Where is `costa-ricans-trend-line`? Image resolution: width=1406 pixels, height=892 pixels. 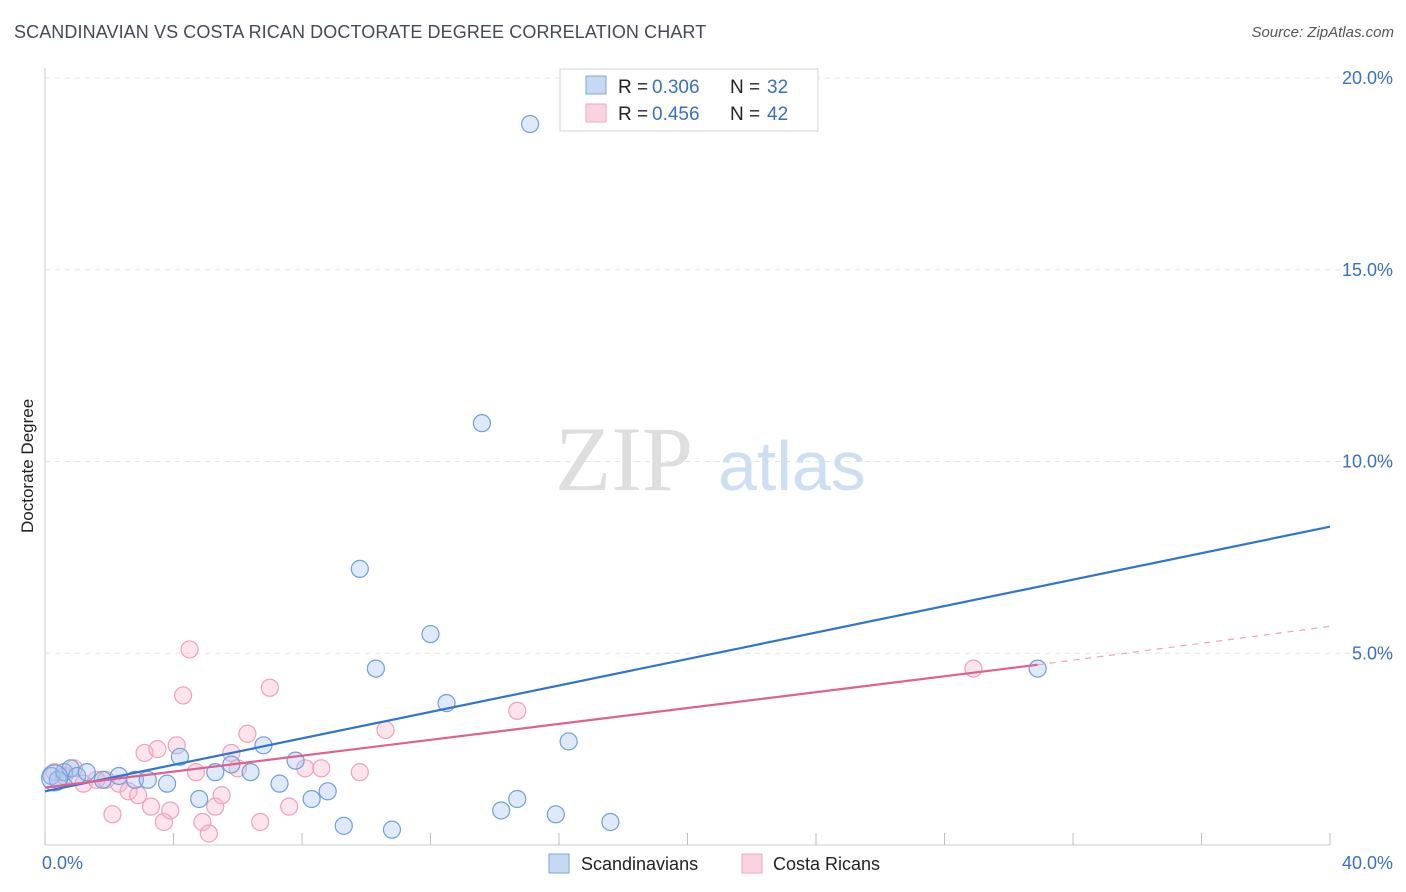
costa-ricans-trend-line is located at coordinates (541, 726).